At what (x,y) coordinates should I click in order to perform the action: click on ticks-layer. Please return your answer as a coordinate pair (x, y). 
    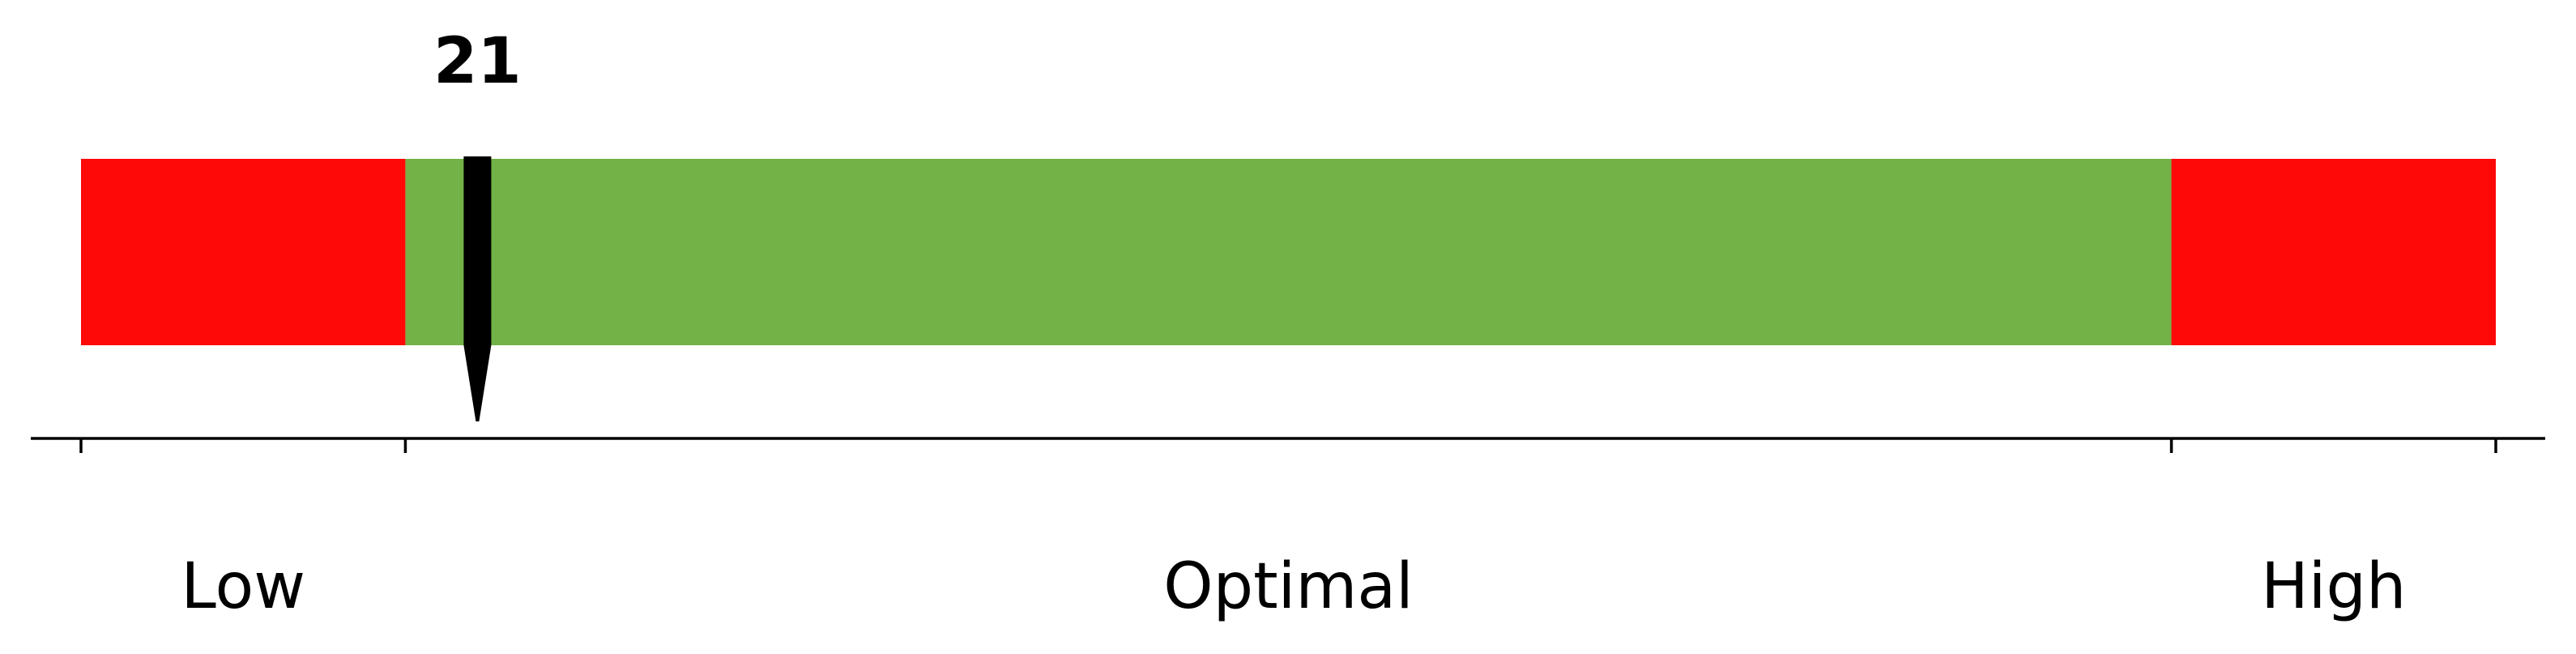
    Looking at the image, I should click on (1288, 445).